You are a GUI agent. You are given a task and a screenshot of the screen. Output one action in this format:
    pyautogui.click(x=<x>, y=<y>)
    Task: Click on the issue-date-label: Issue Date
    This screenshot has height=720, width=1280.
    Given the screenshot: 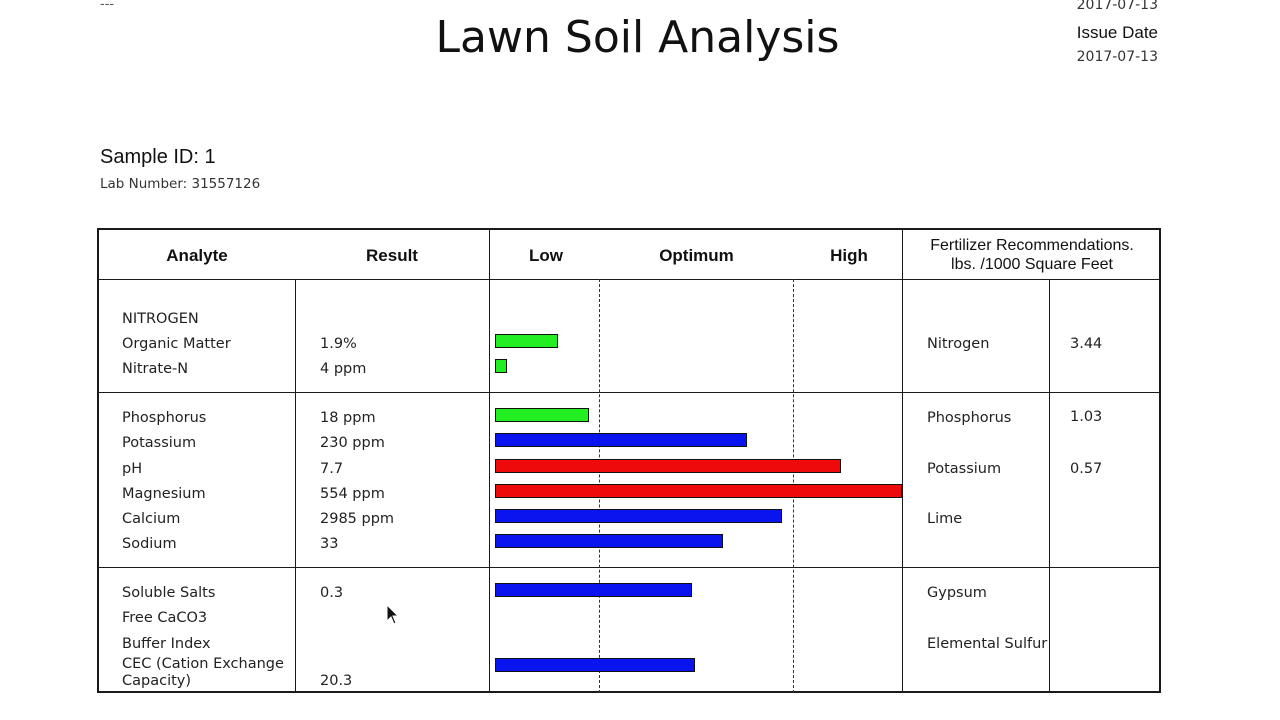 What is the action you would take?
    pyautogui.click(x=1117, y=32)
    